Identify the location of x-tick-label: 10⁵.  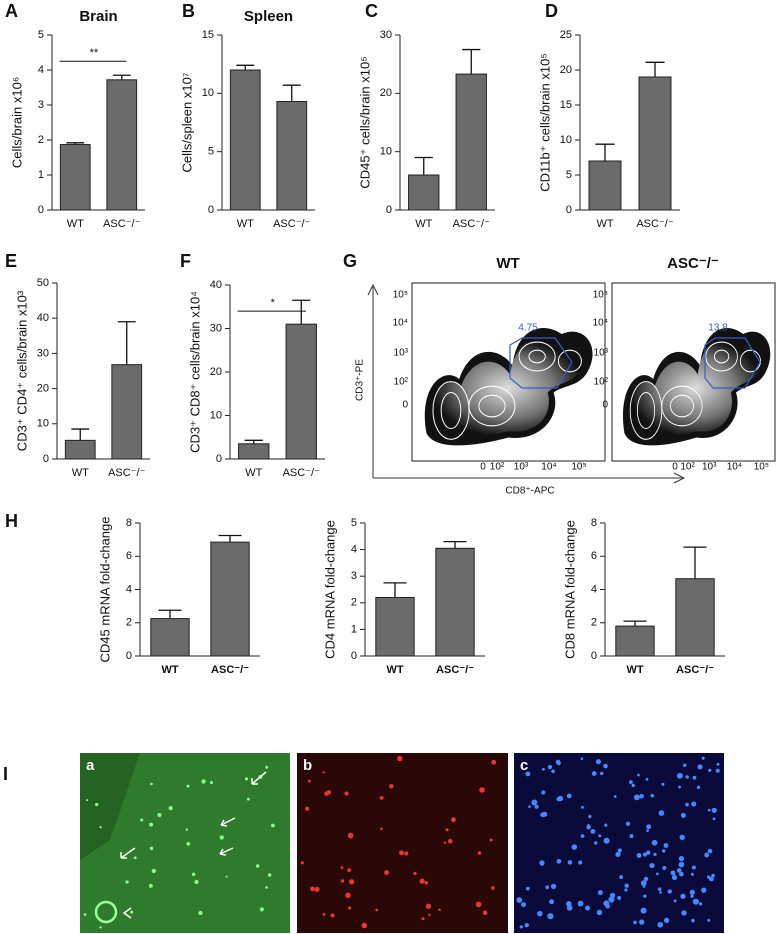
(761, 467).